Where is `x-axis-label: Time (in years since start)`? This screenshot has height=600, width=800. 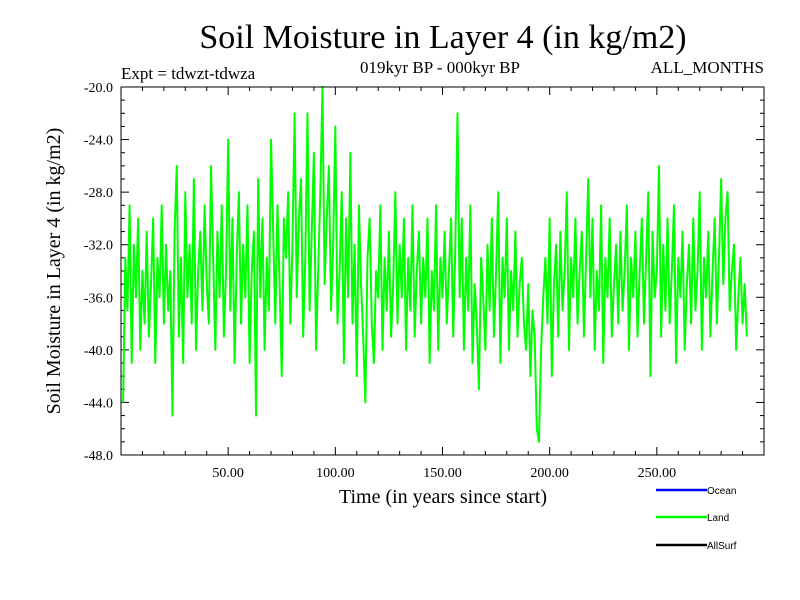 x-axis-label: Time (in years since start) is located at coordinates (443, 497).